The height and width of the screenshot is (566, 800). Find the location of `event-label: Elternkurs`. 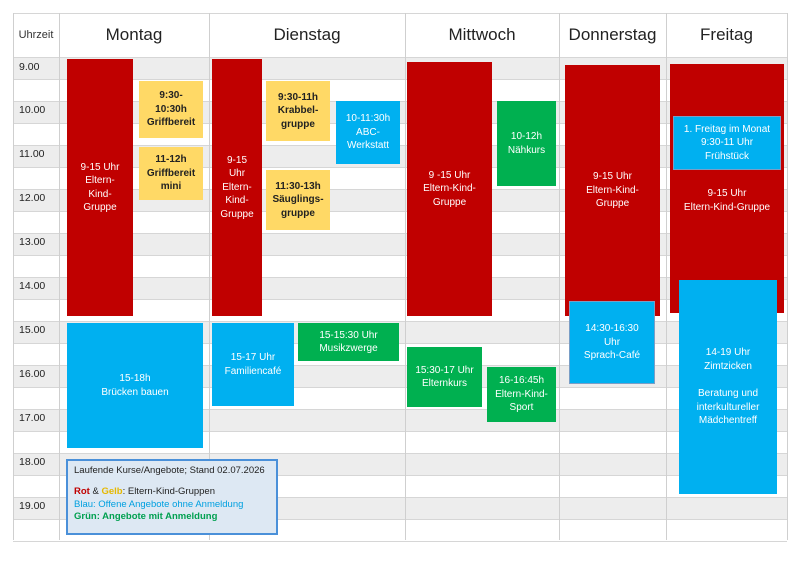

event-label: Elternkurs is located at coordinates (444, 383).